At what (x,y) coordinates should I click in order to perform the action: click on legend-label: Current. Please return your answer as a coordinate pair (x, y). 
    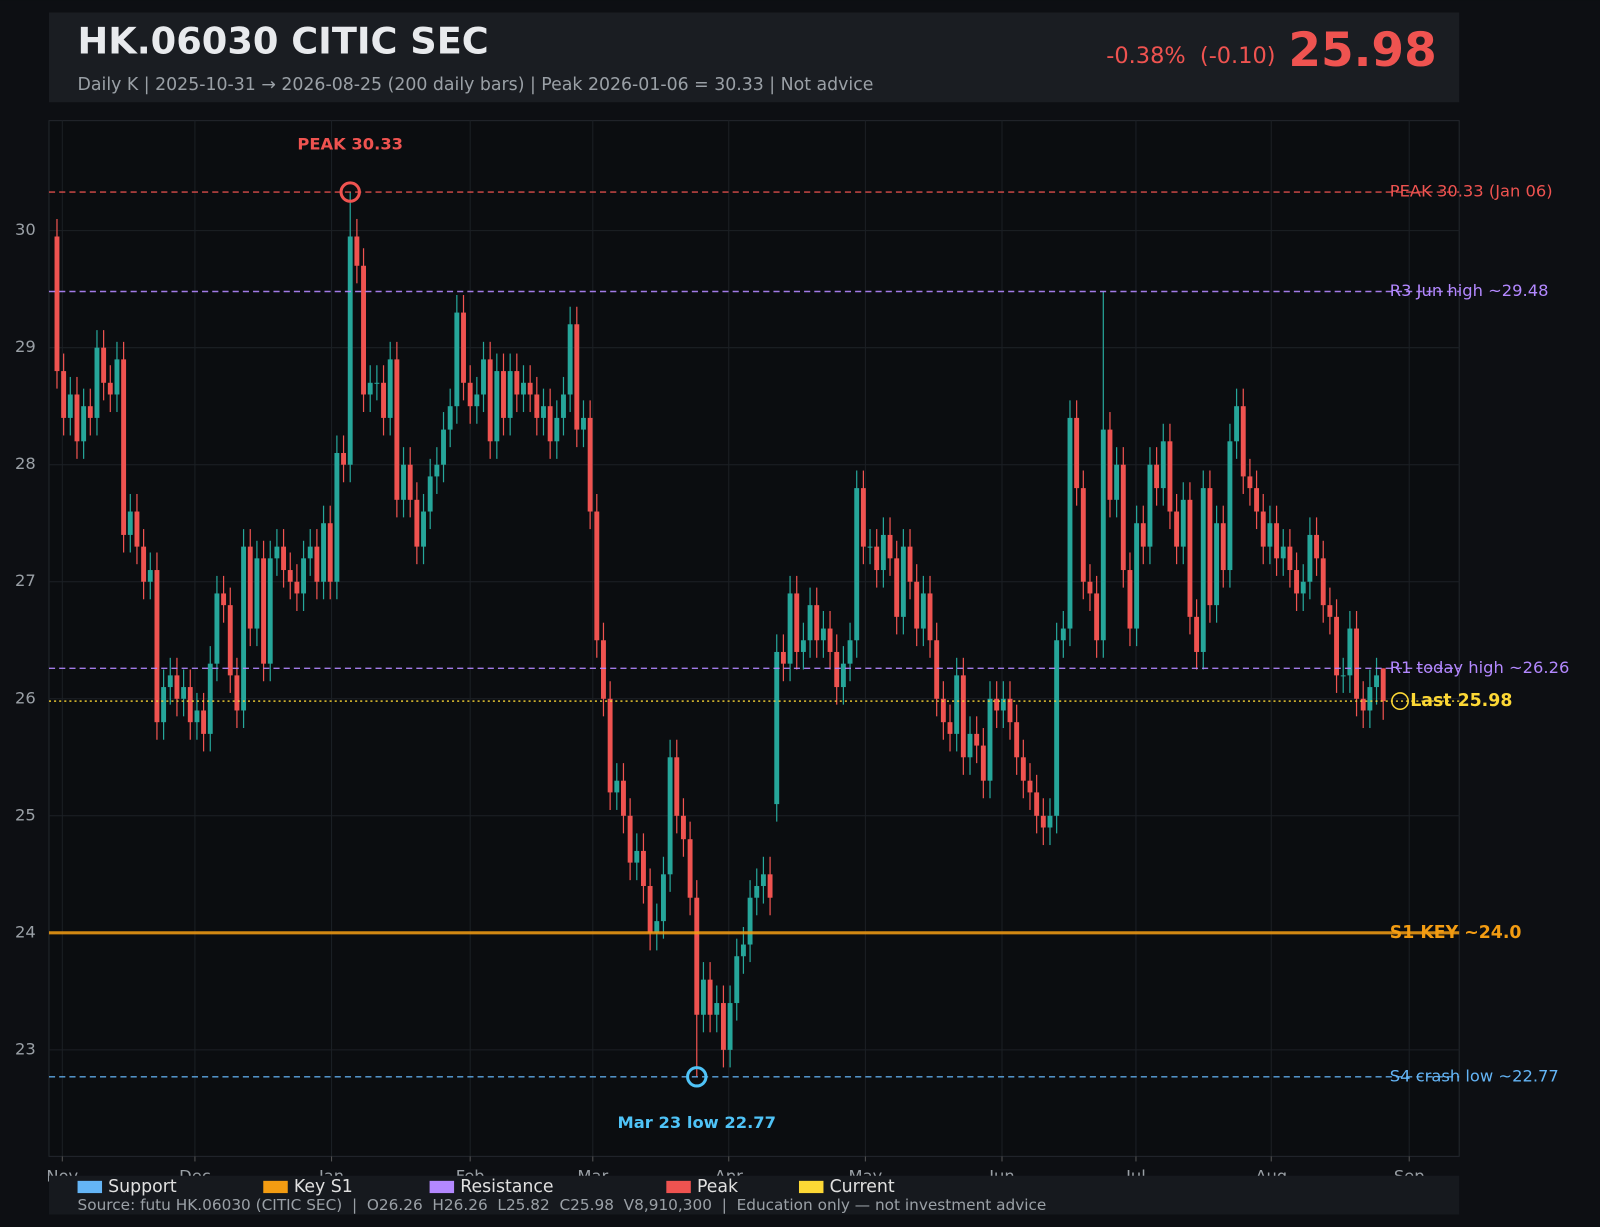
    Looking at the image, I should click on (862, 1187).